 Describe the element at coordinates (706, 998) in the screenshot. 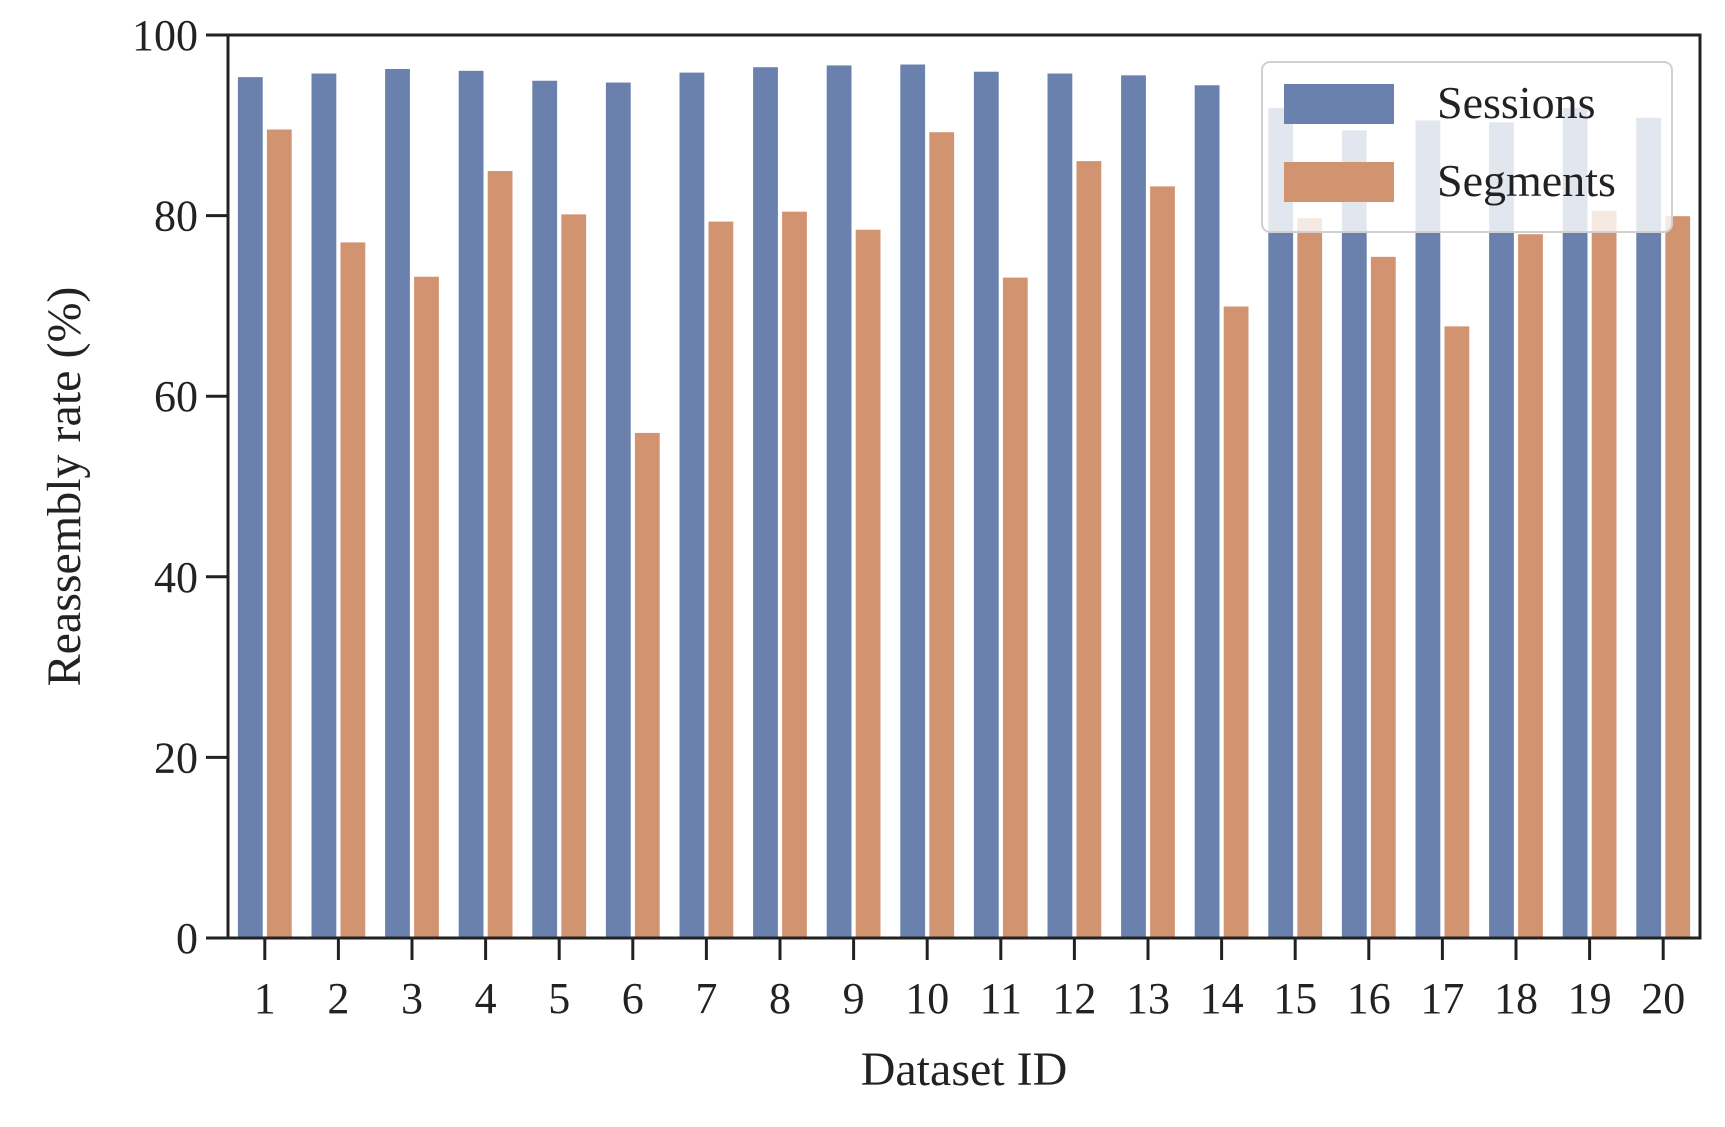

I see `x-tick-label-7: 7` at that location.